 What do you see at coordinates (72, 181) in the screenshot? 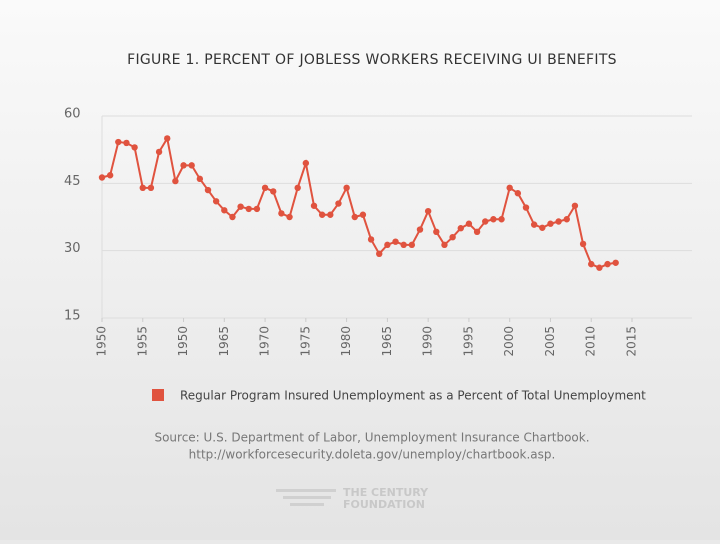
I see `y-tick-label: 45` at bounding box center [72, 181].